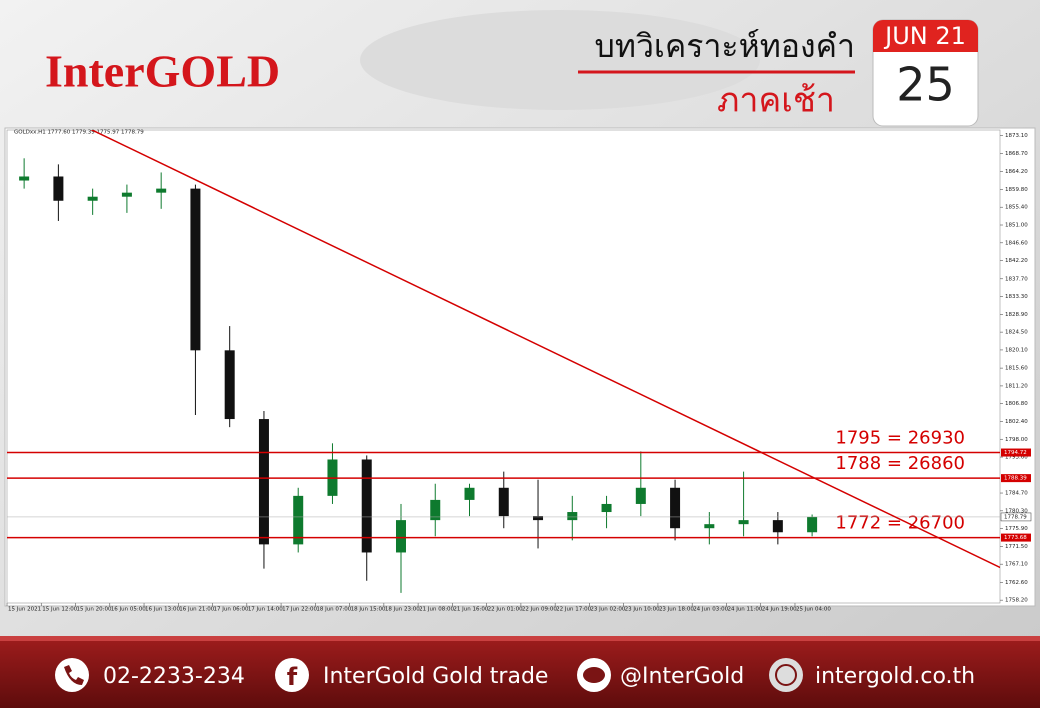 The image size is (1040, 712). I want to click on x-tick-label: 18 Jun 23:00, so click(402, 610).